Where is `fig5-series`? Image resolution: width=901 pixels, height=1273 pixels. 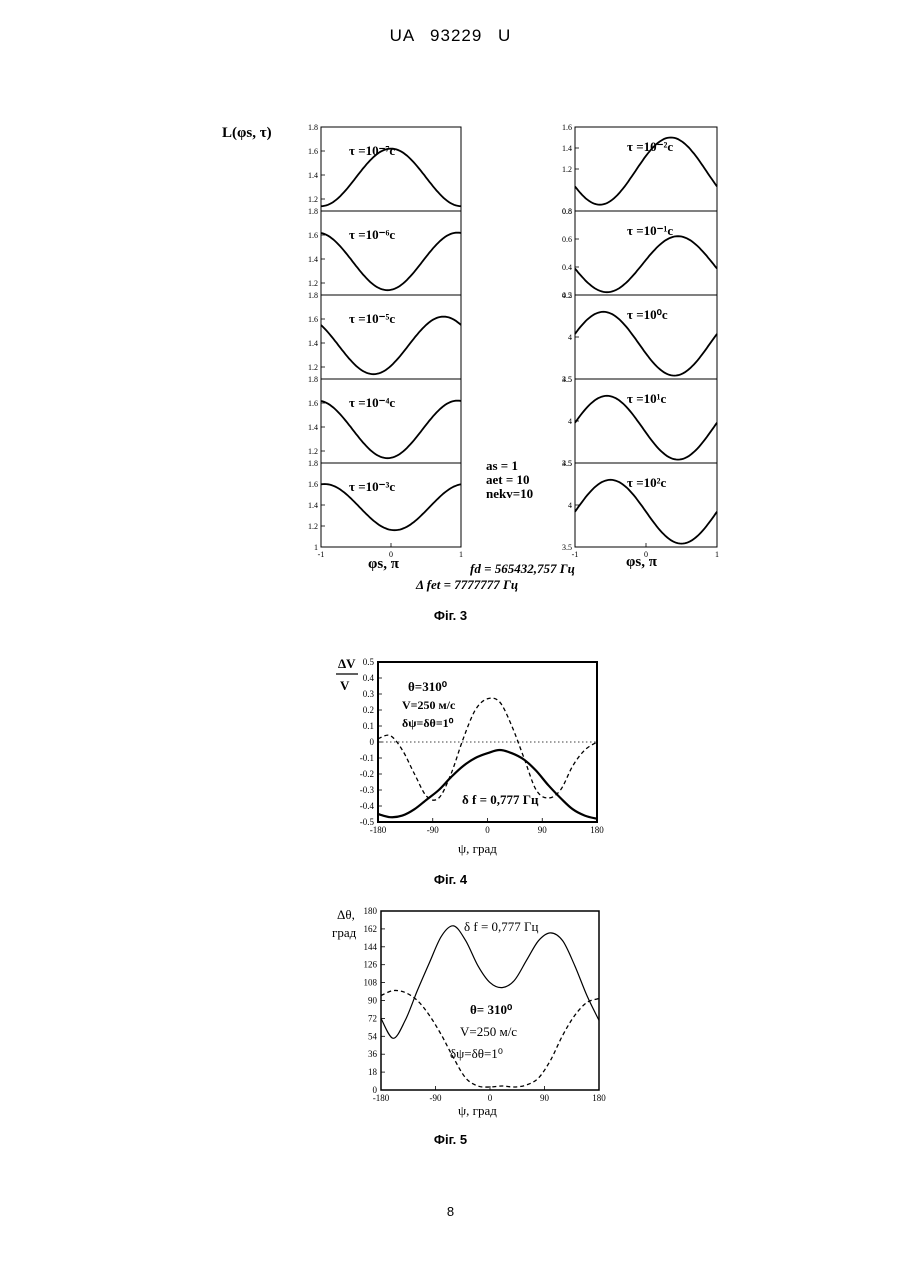 fig5-series is located at coordinates (490, 1006).